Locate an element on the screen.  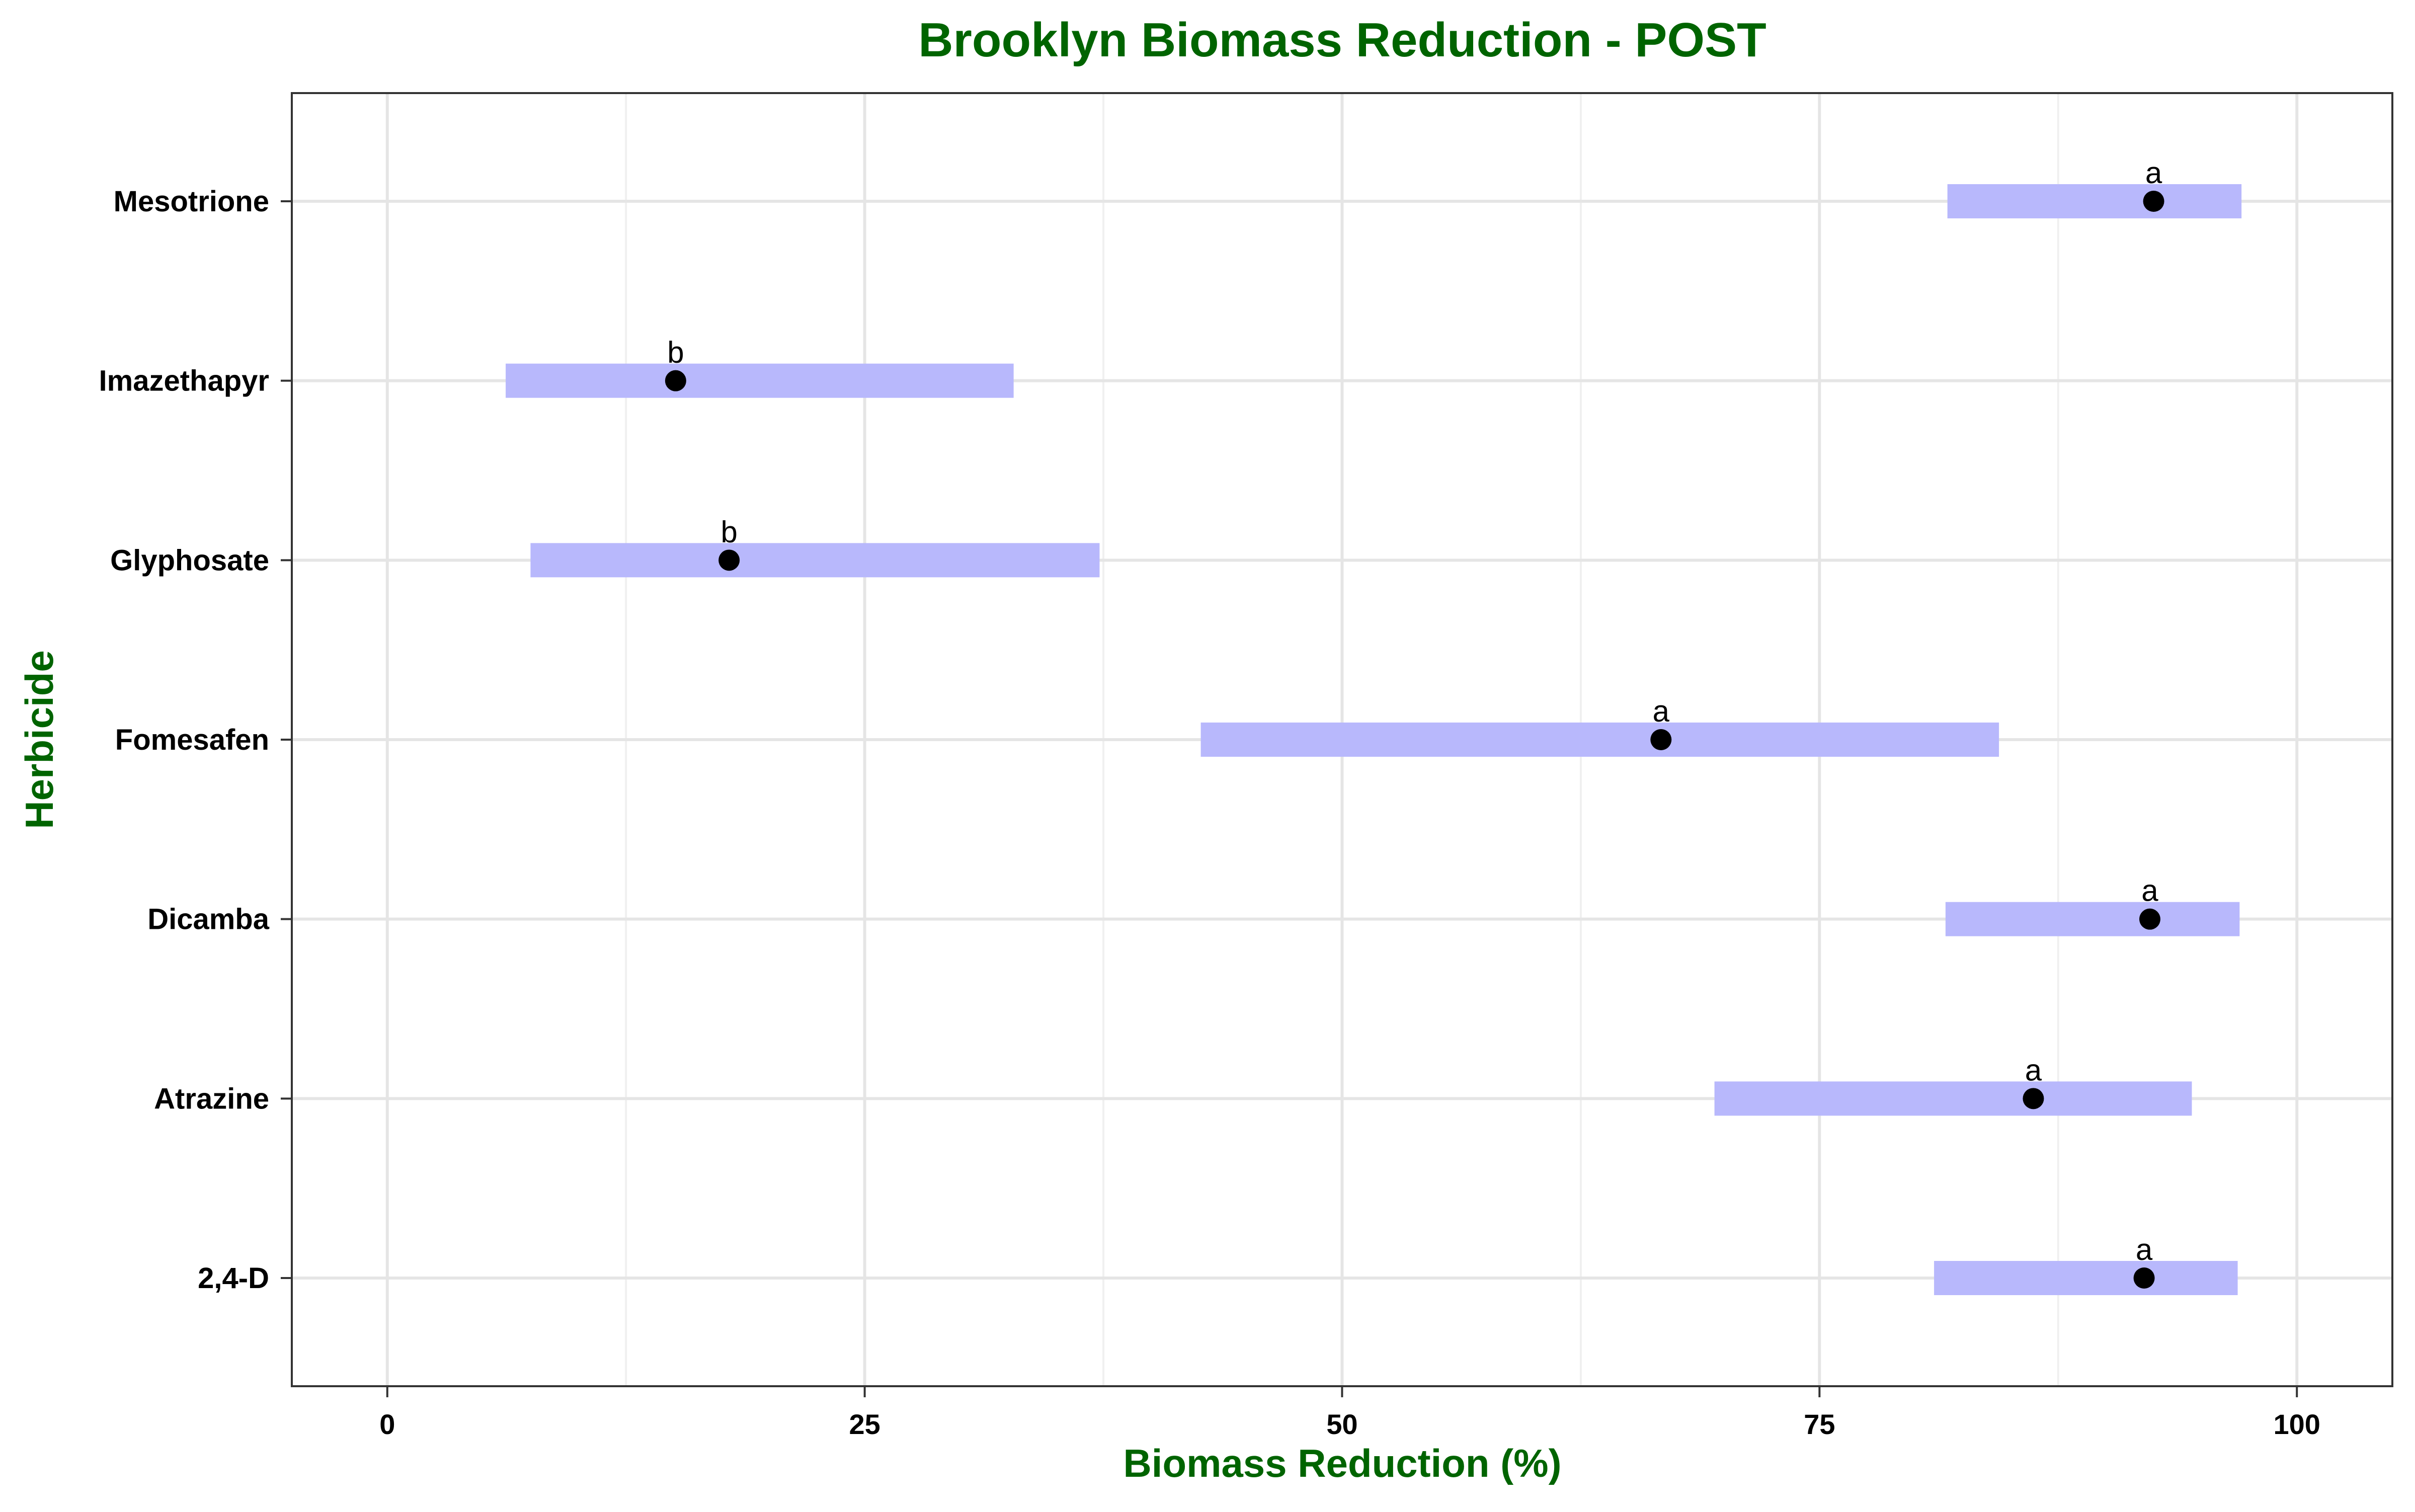
y-tick-label: Imazethapyr is located at coordinates (184, 381).